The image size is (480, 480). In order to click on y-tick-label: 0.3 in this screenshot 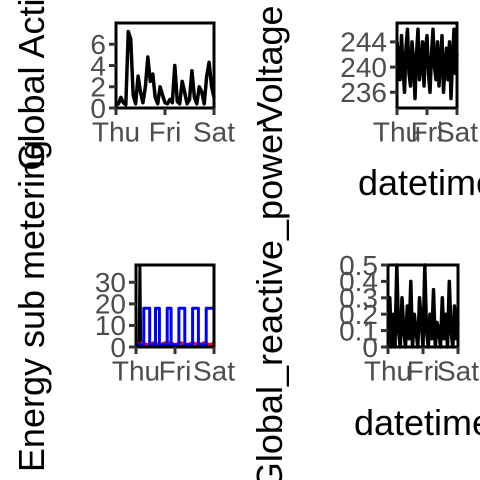, I will do `click(358, 298)`.